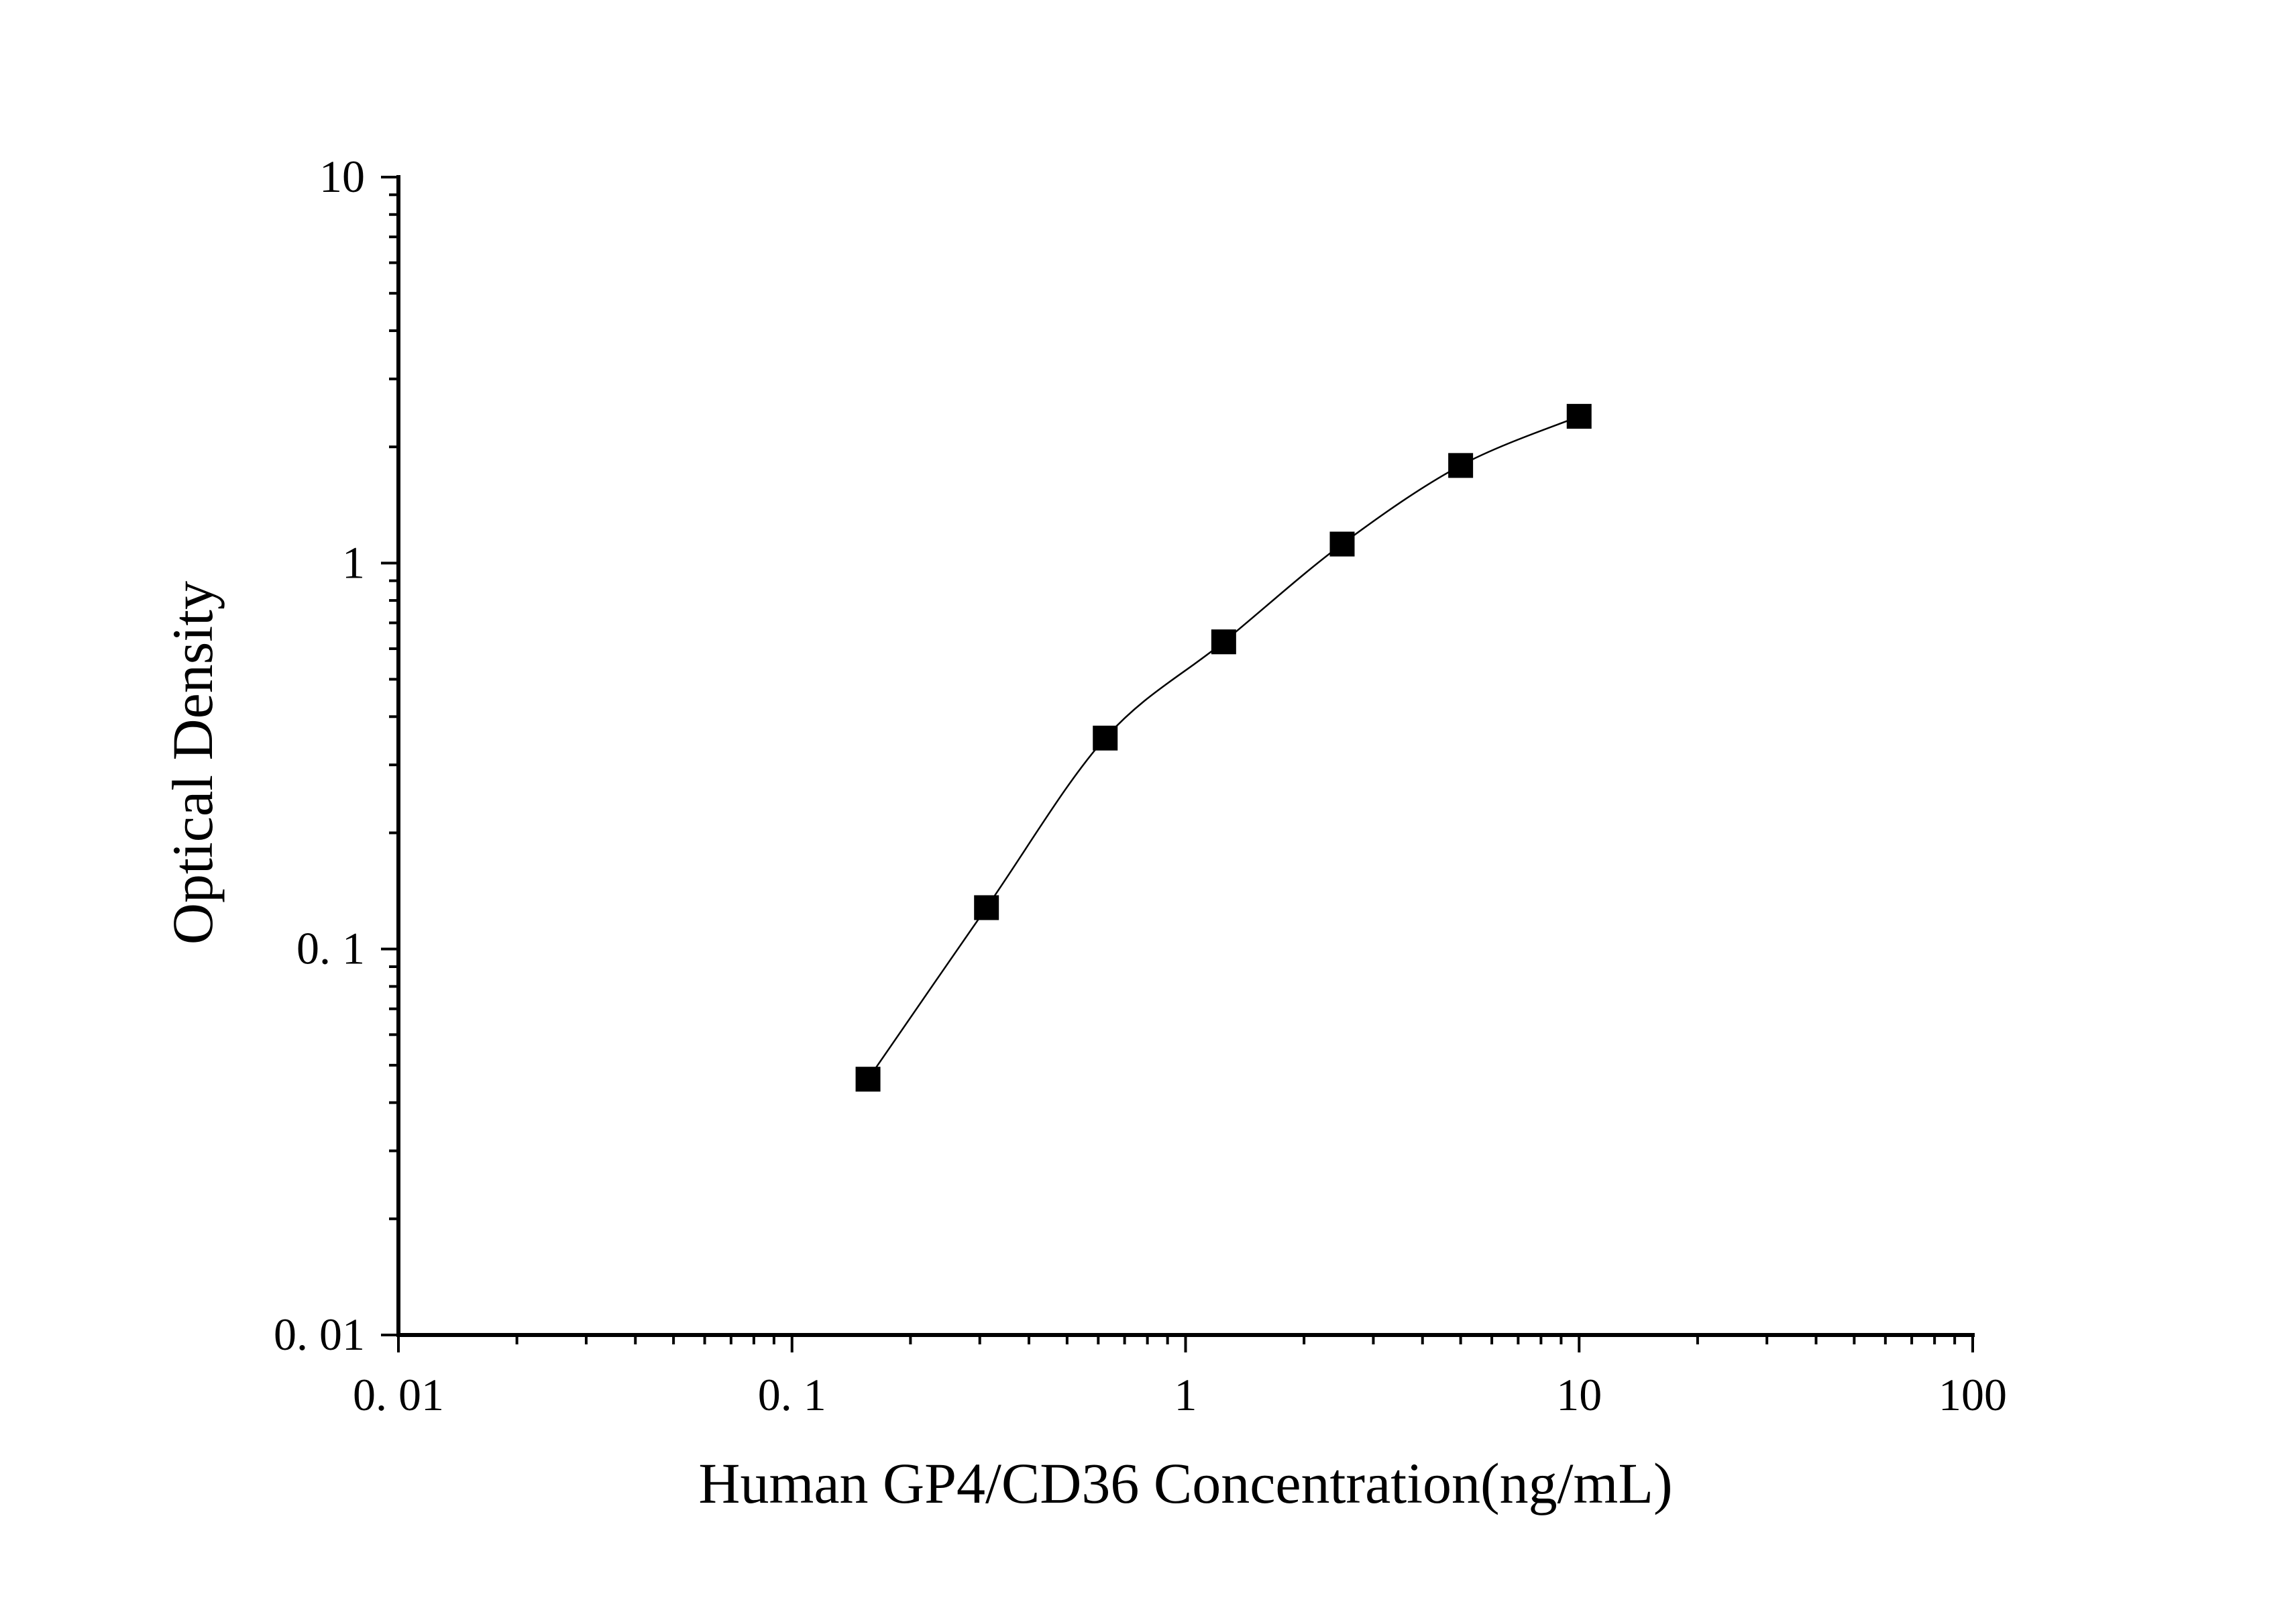 The width and height of the screenshot is (2296, 1604). Describe the element at coordinates (353, 562) in the screenshot. I see `y-tick-label: 1` at that location.